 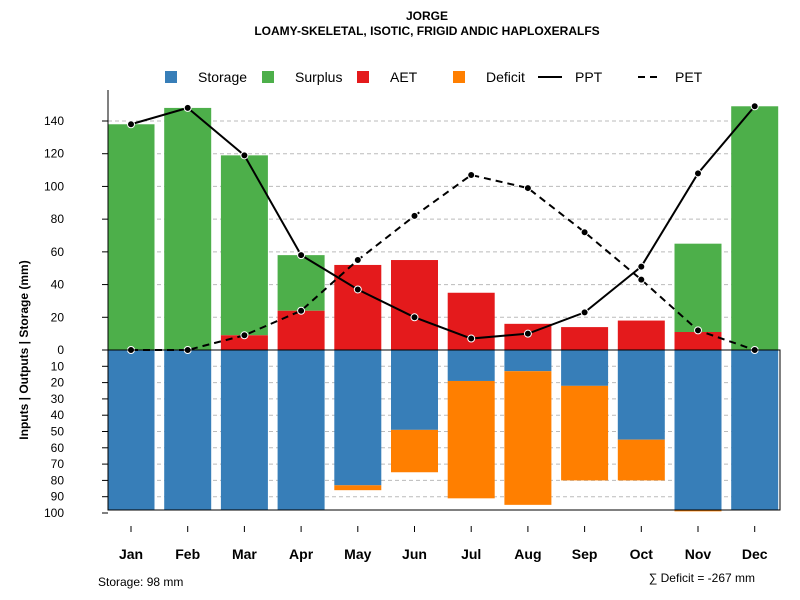 I want to click on x-tick-label: Feb, so click(x=187, y=554).